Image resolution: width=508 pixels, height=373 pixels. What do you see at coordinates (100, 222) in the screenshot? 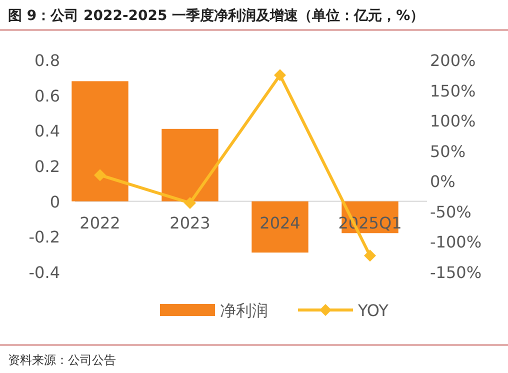
I see `x-tick-label: 2022` at bounding box center [100, 222].